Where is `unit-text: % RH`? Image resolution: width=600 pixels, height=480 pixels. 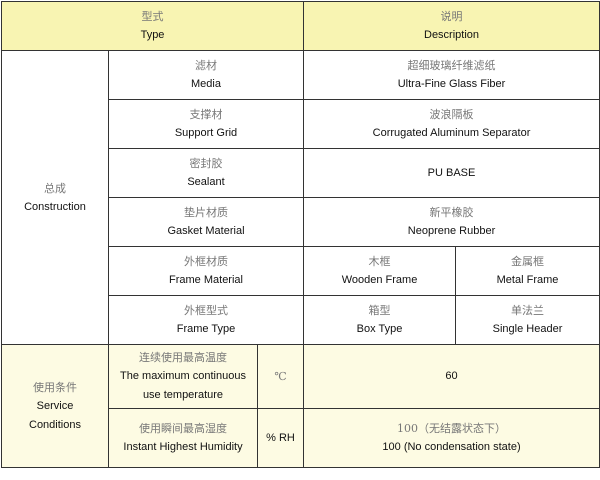
unit-text: % RH is located at coordinates (280, 437).